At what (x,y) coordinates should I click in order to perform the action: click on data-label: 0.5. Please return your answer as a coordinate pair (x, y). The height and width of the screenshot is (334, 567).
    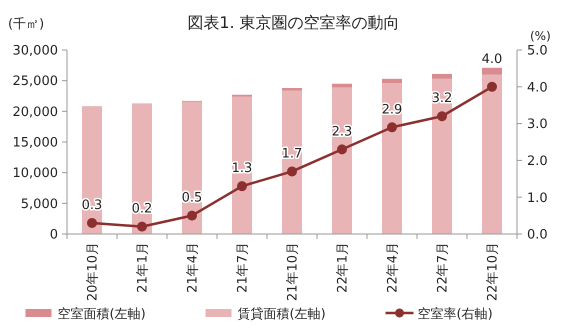
    Looking at the image, I should click on (192, 198).